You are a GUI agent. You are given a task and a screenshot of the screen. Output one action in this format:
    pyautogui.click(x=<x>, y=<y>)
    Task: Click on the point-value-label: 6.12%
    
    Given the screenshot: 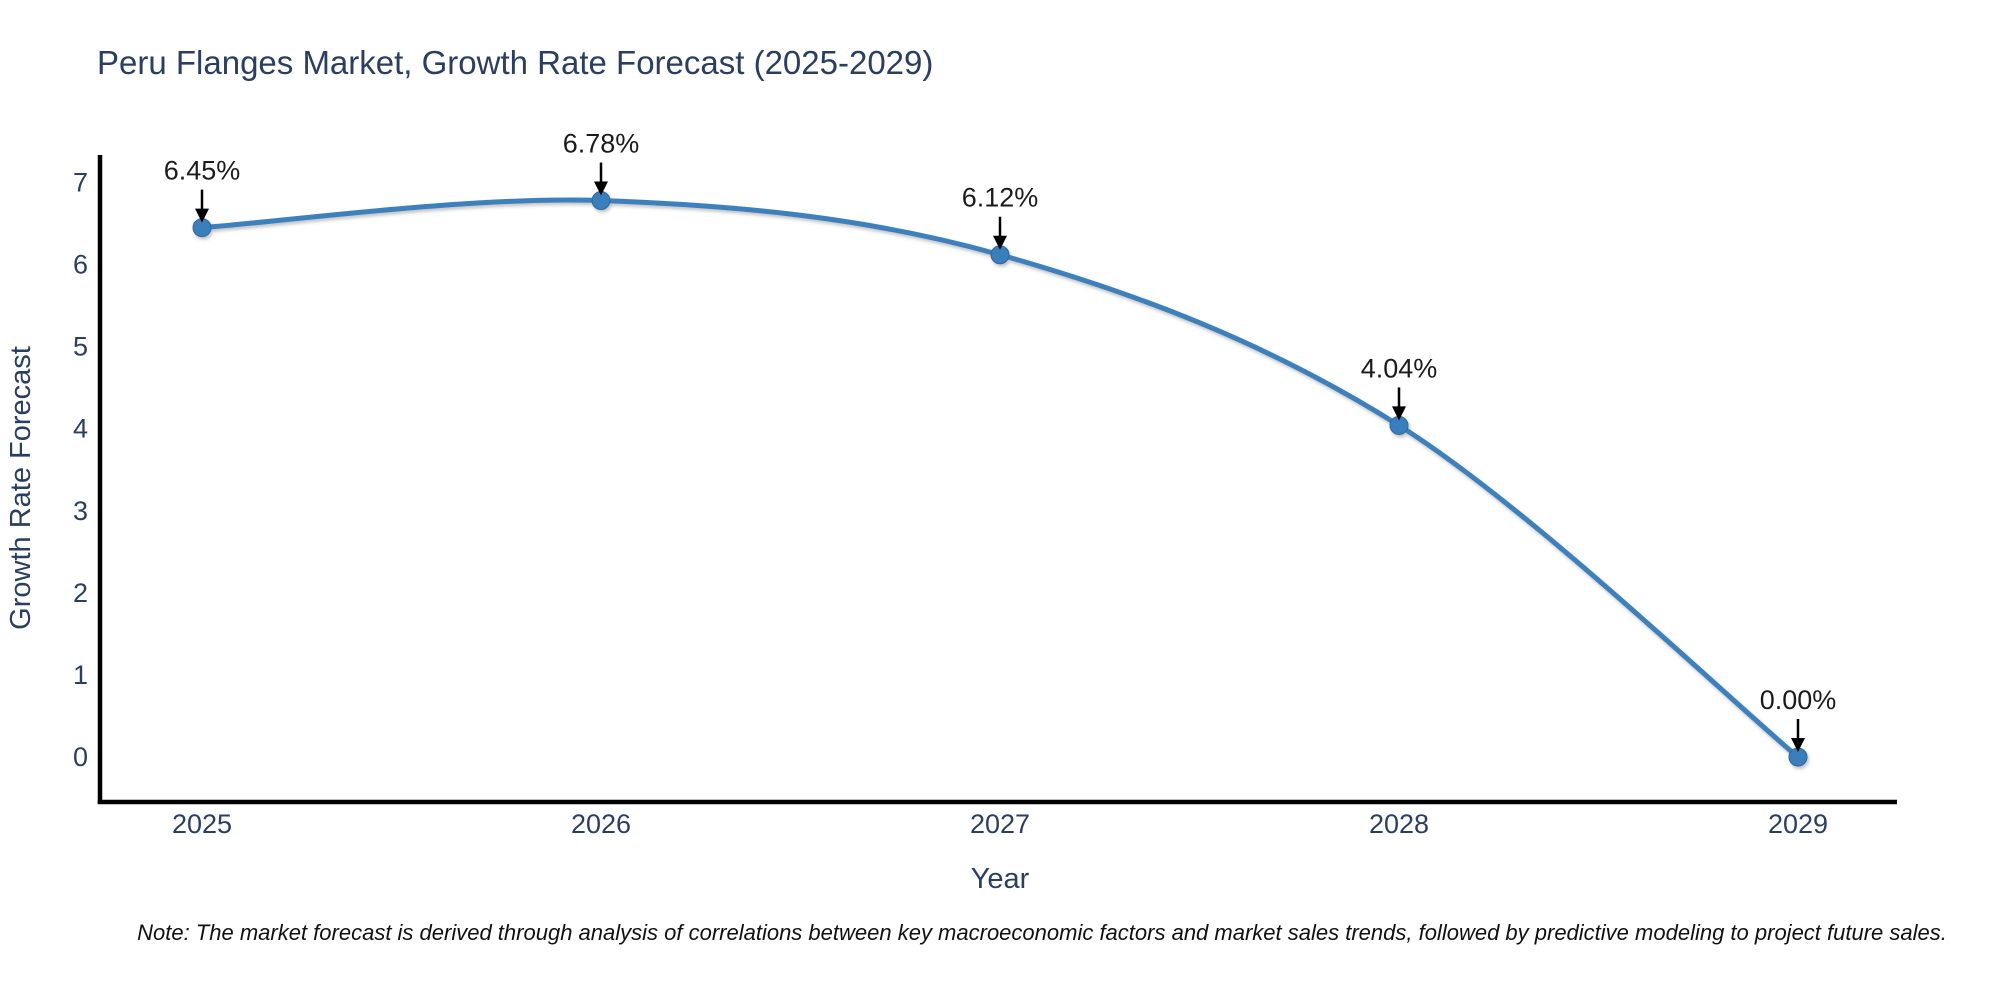 What is the action you would take?
    pyautogui.click(x=1000, y=198)
    